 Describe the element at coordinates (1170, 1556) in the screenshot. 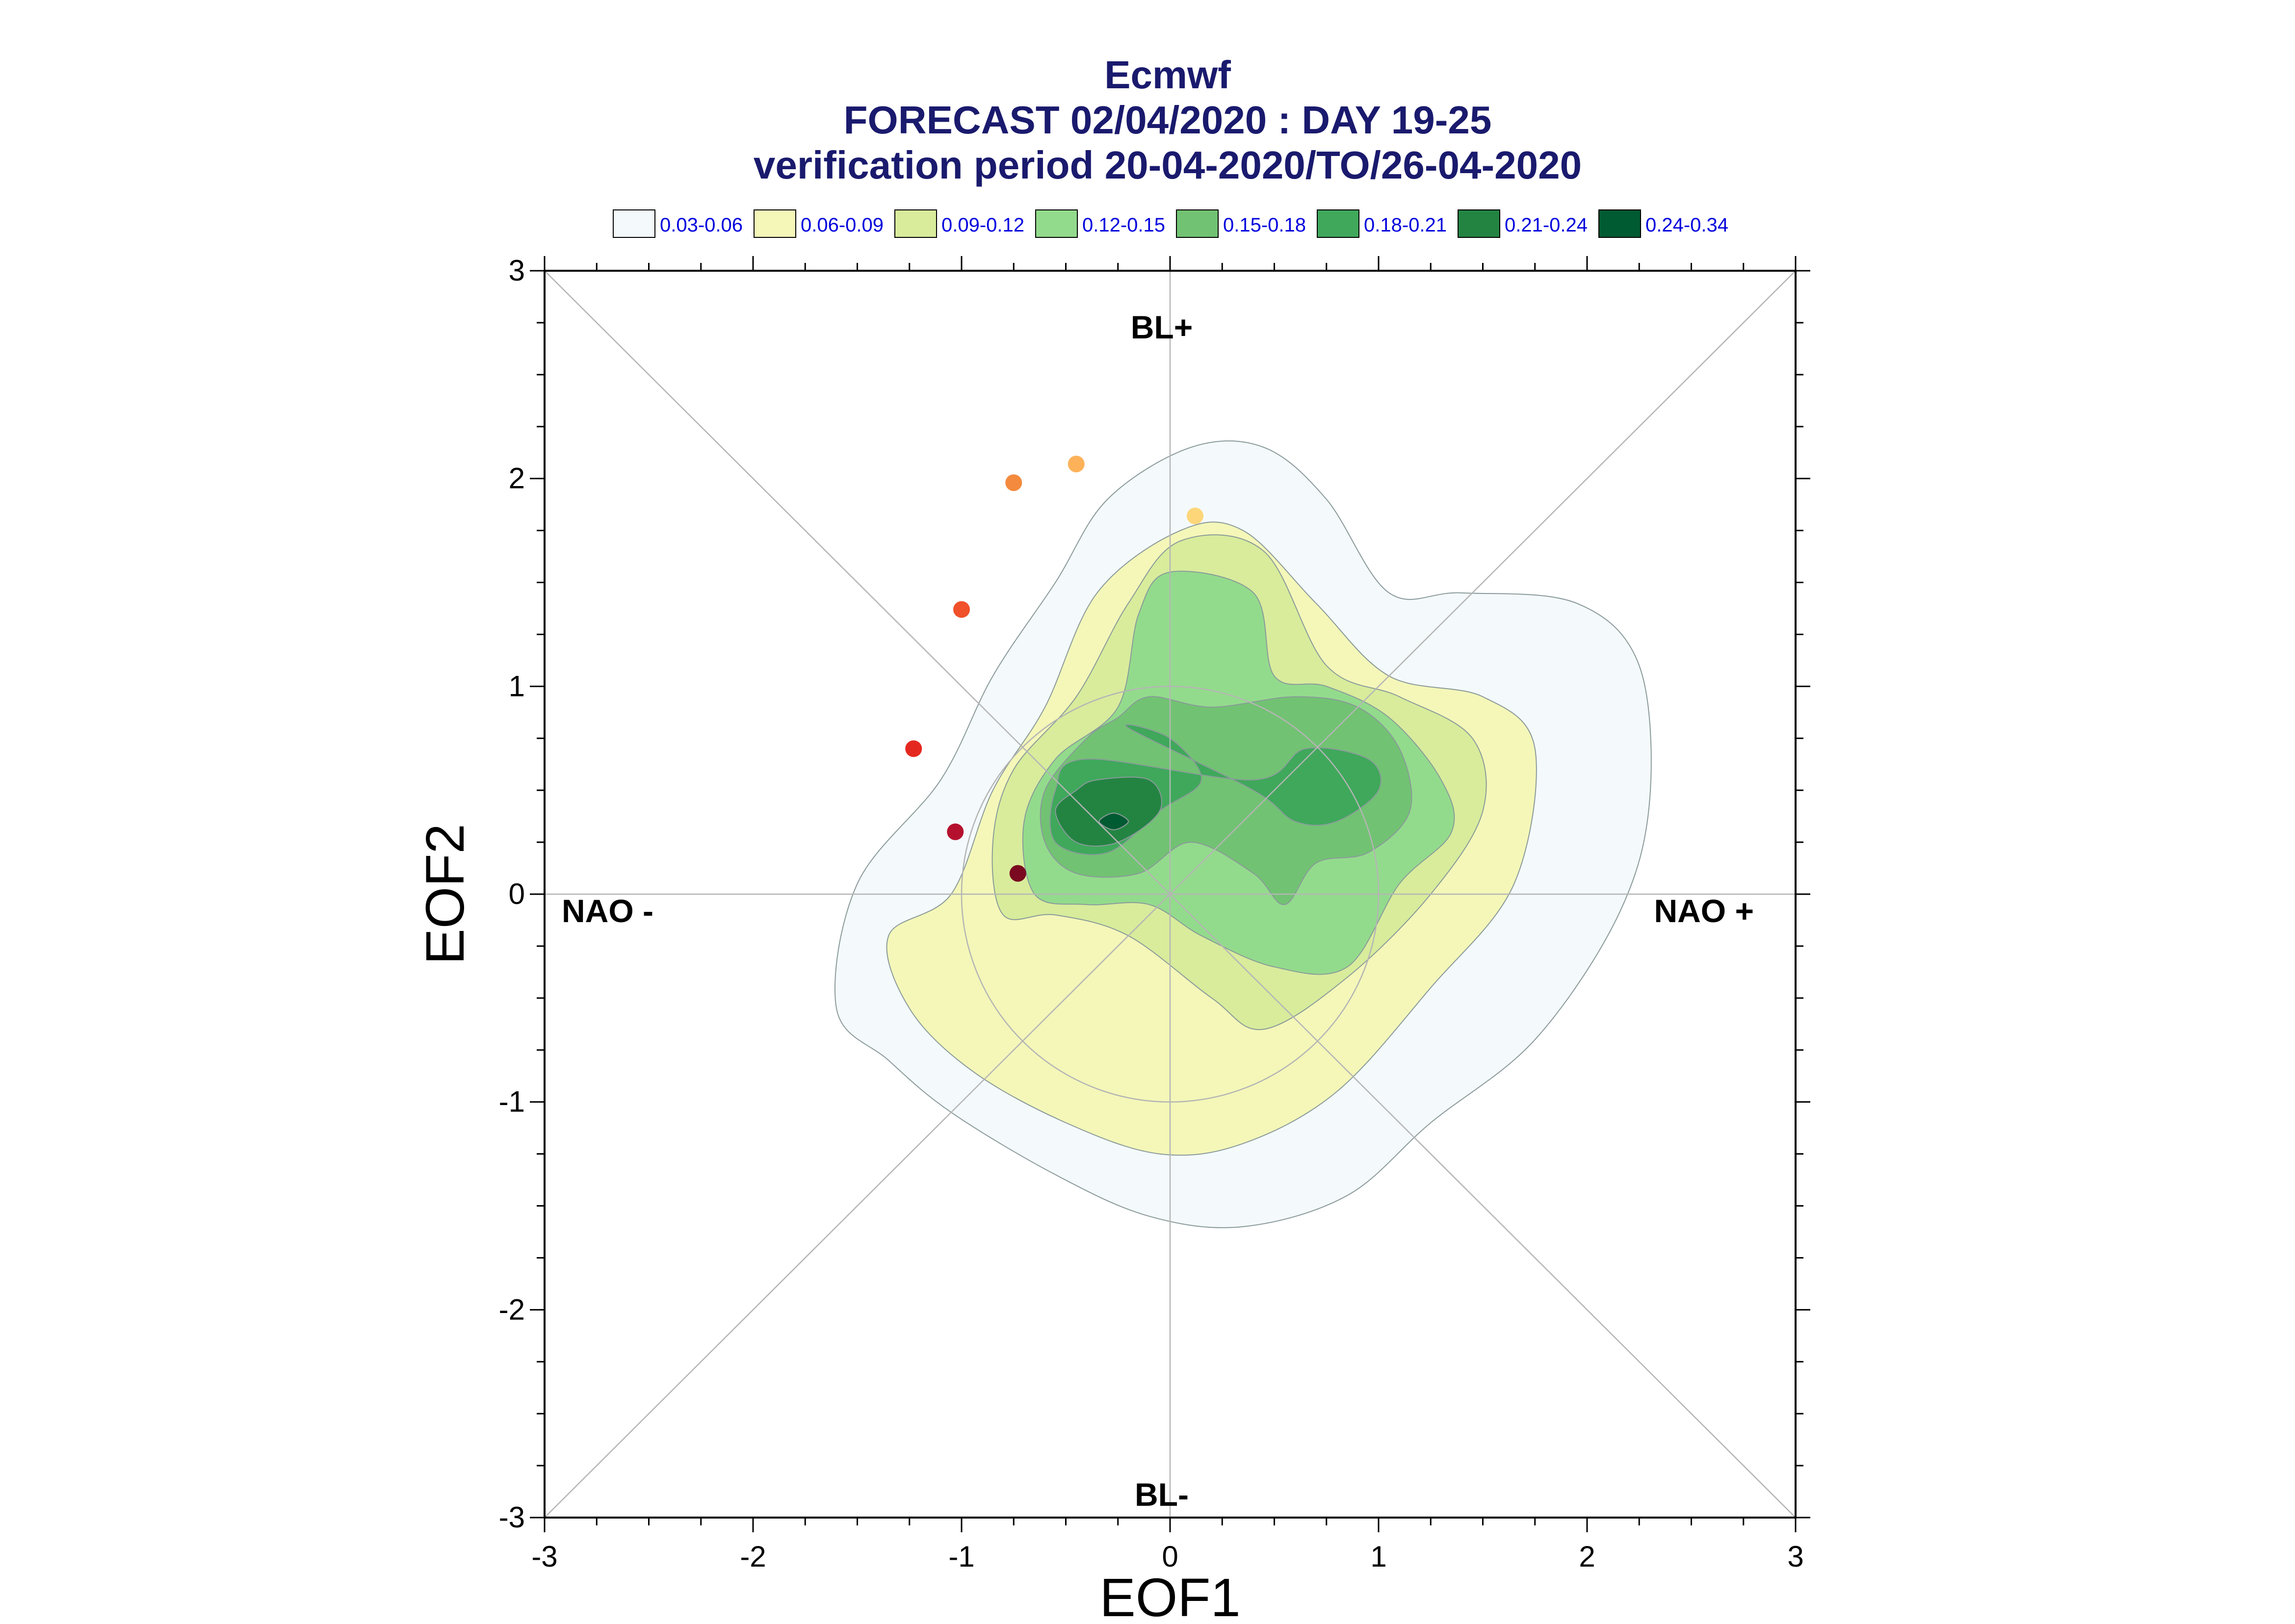

I see `x-tick-label: 0` at that location.